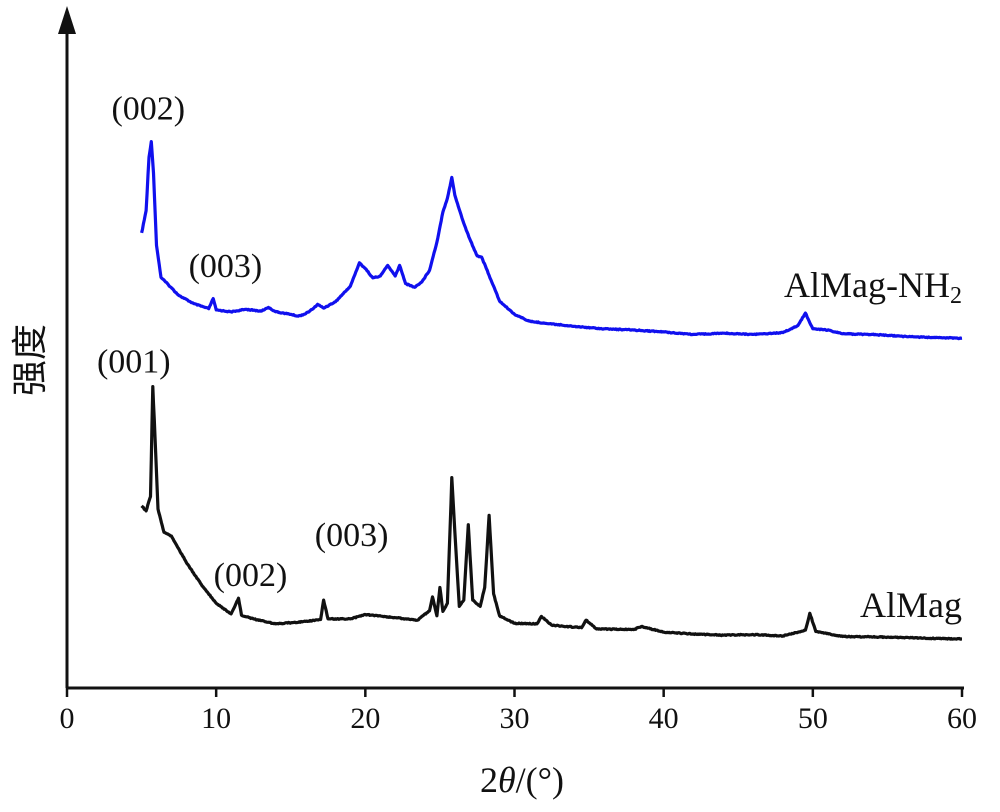 This screenshot has height=812, width=1000. What do you see at coordinates (813, 718) in the screenshot?
I see `x-tick-label: 50` at bounding box center [813, 718].